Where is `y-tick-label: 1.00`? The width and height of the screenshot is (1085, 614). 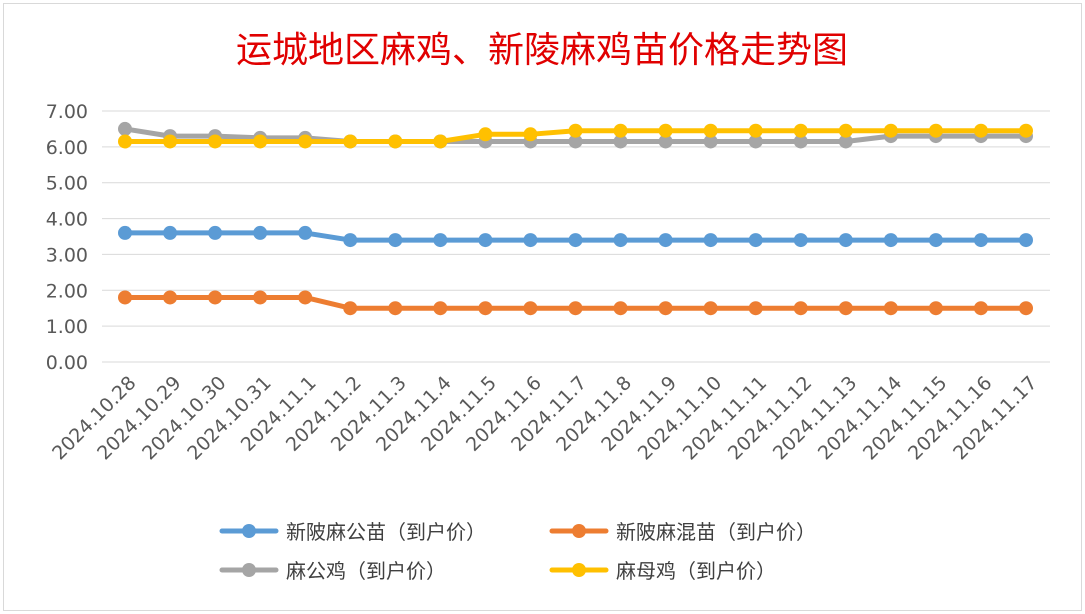
y-tick-label: 1.00 is located at coordinates (67, 327).